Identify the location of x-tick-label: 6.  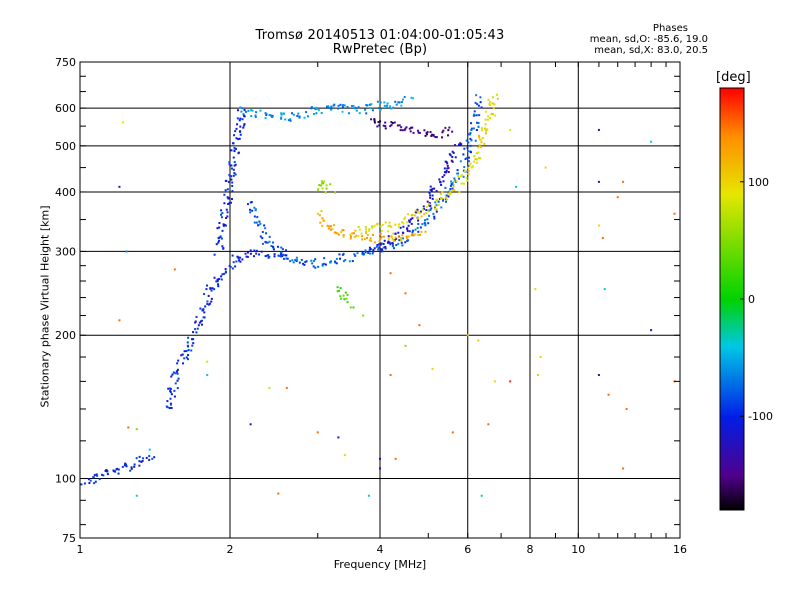
(467, 549).